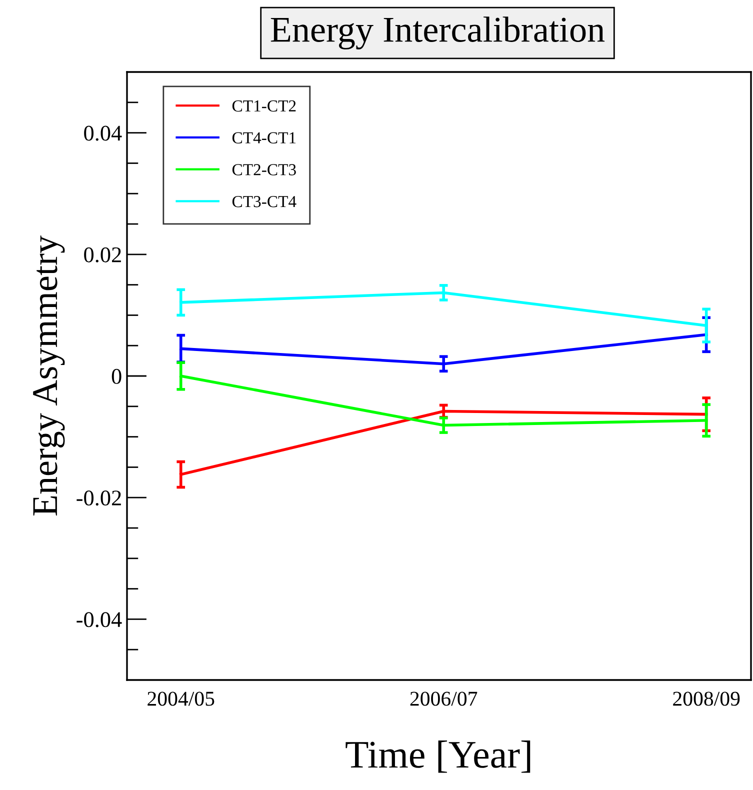 This screenshot has width=753, height=790. Describe the element at coordinates (103, 133) in the screenshot. I see `y-tick-label: 0.04` at that location.